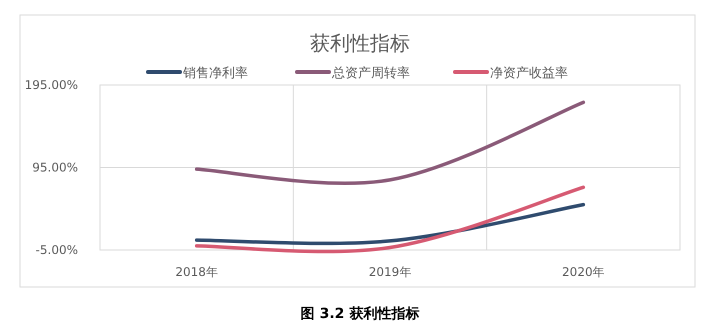 This screenshot has width=723, height=332. Describe the element at coordinates (390, 272) in the screenshot. I see `x-tick-label: 2019年` at that location.